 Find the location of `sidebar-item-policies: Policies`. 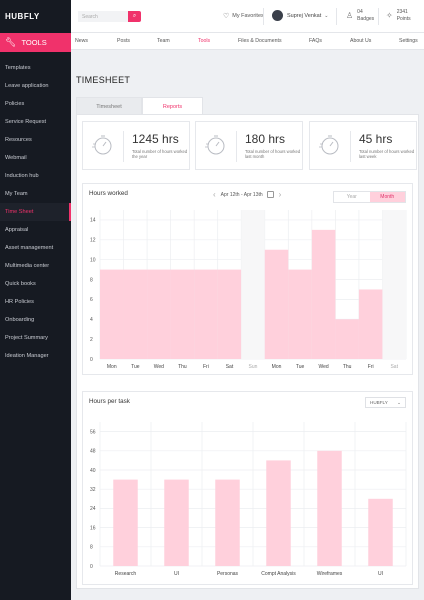

sidebar-item-policies: Policies is located at coordinates (15, 104).